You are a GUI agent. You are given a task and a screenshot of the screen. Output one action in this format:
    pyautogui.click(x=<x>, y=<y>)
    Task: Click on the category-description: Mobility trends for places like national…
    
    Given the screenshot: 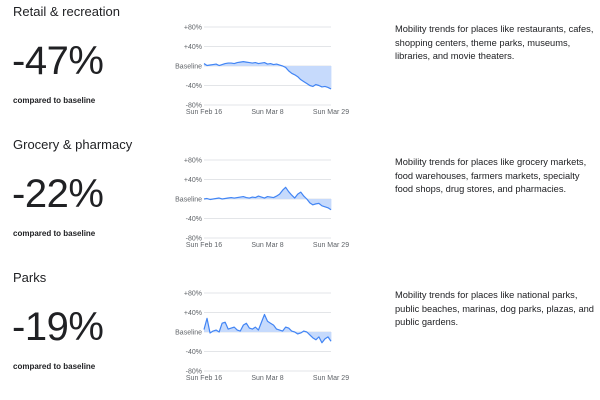 What is the action you would take?
    pyautogui.click(x=497, y=309)
    